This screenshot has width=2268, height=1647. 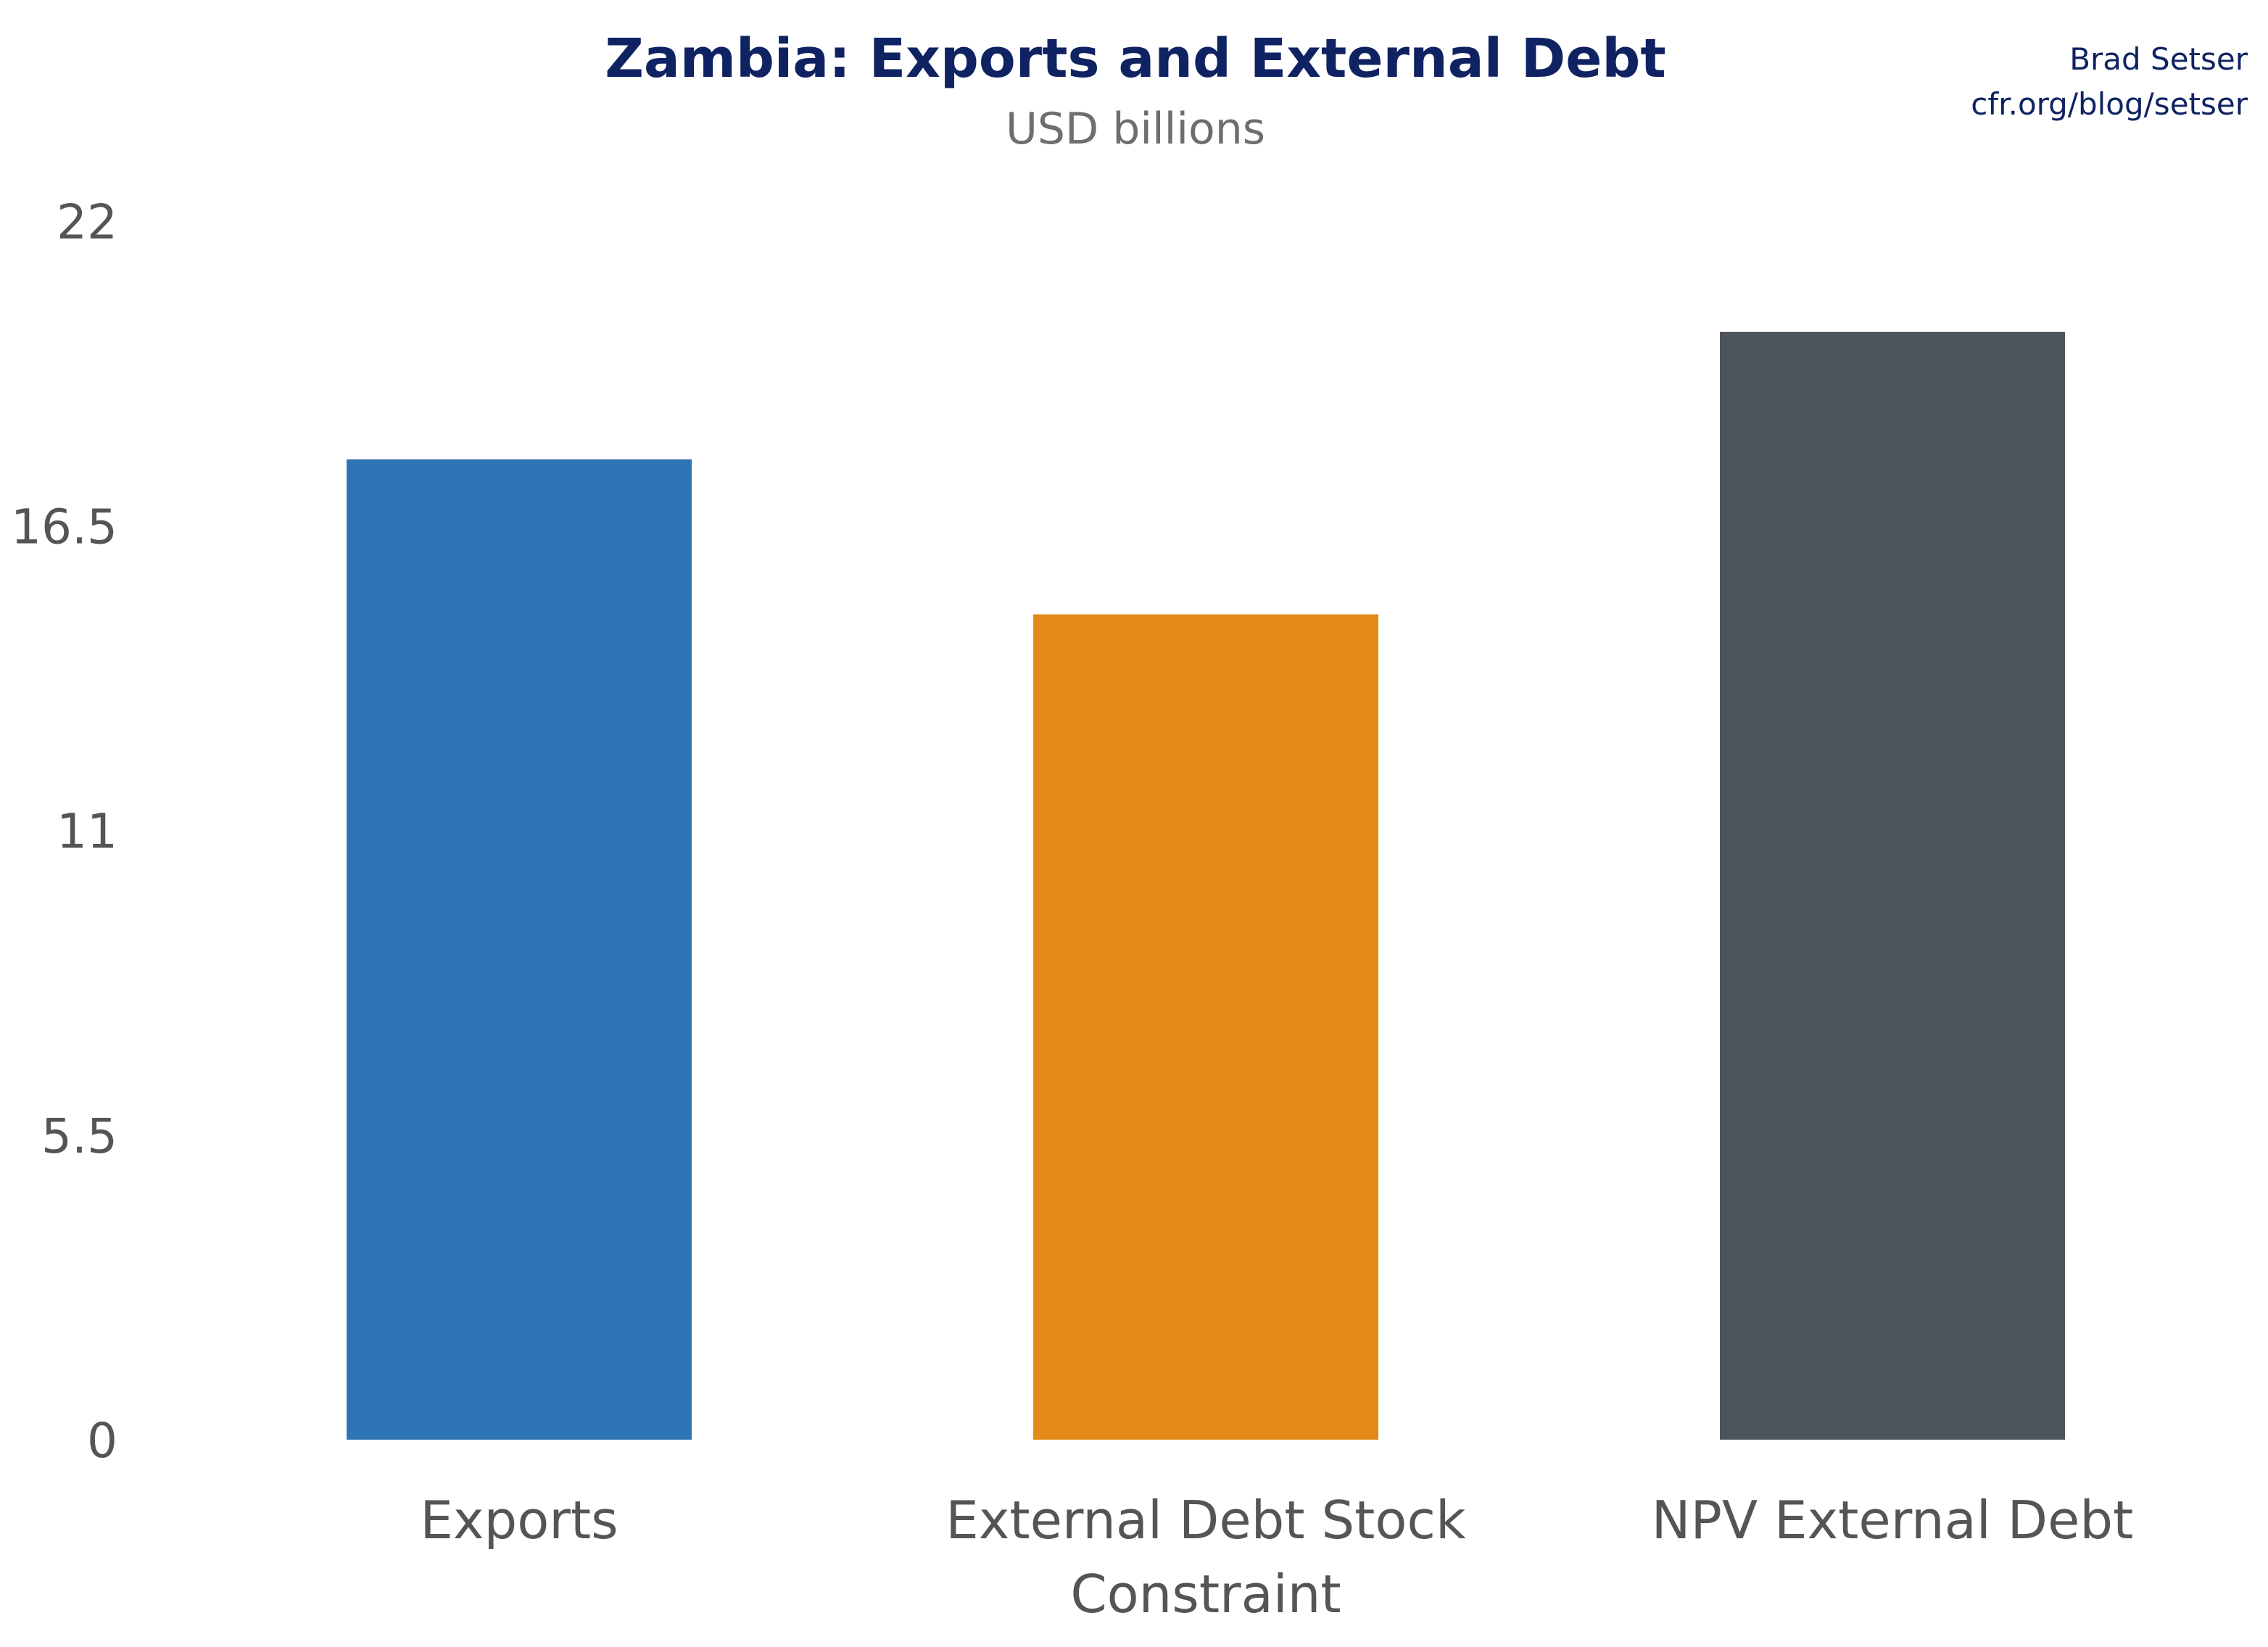 What do you see at coordinates (79, 1136) in the screenshot?
I see `y-tick-label: 5.5` at bounding box center [79, 1136].